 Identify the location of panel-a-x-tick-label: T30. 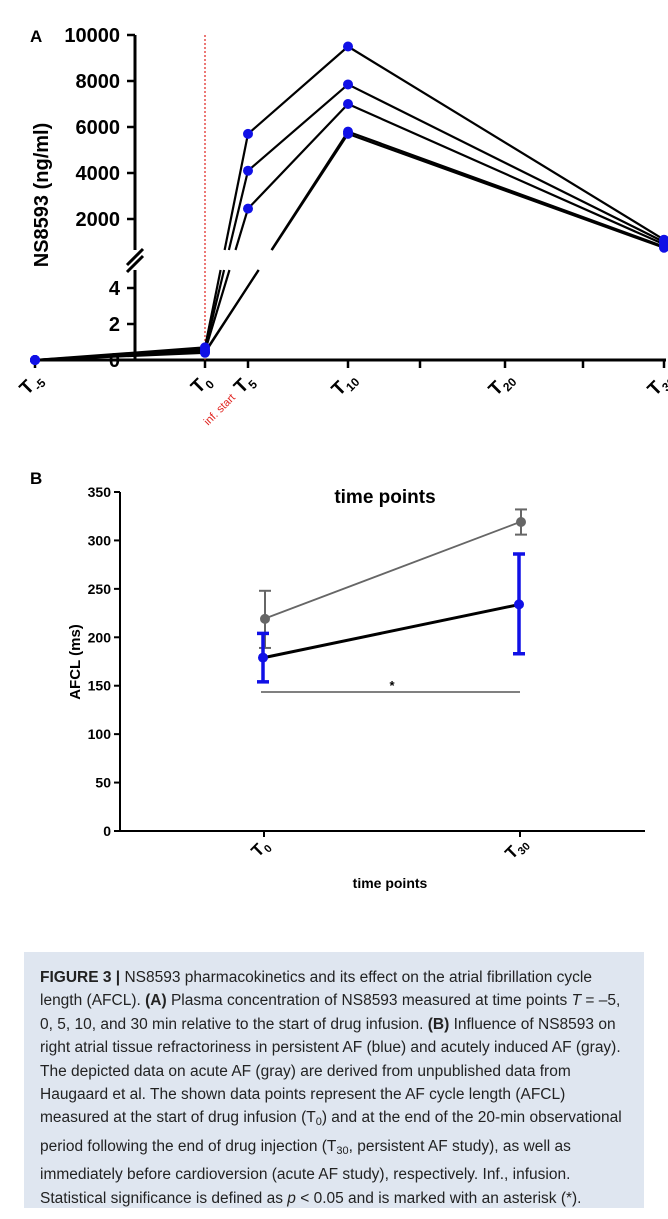
(656, 385).